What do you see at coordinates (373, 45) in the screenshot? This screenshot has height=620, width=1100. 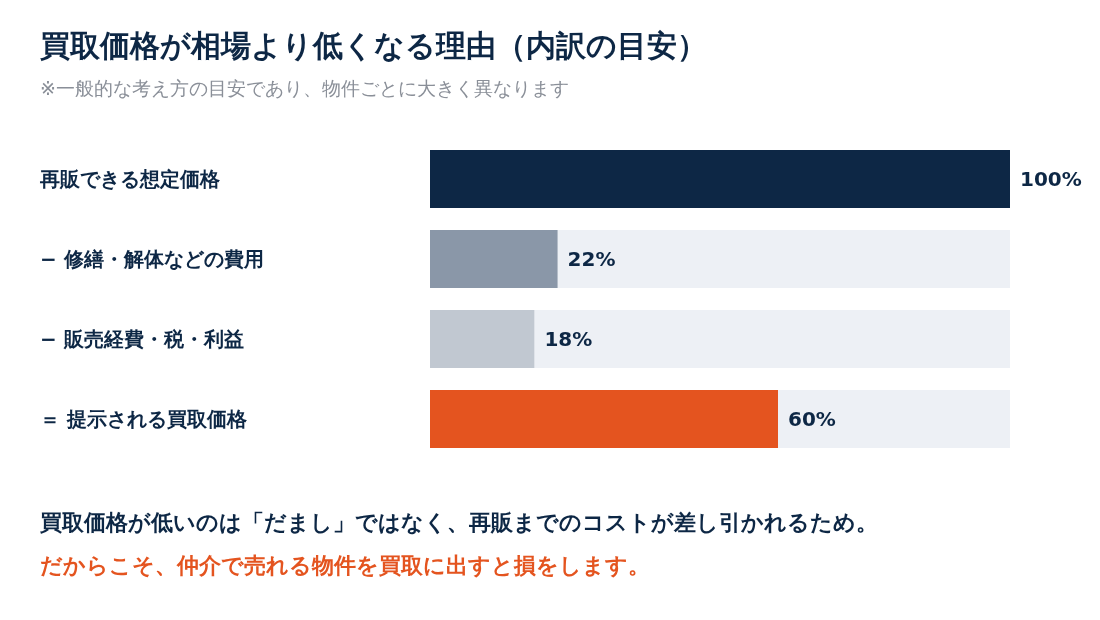 I see `chart-title: 買取価格が相場より低くなる理由（内訳の目安）` at bounding box center [373, 45].